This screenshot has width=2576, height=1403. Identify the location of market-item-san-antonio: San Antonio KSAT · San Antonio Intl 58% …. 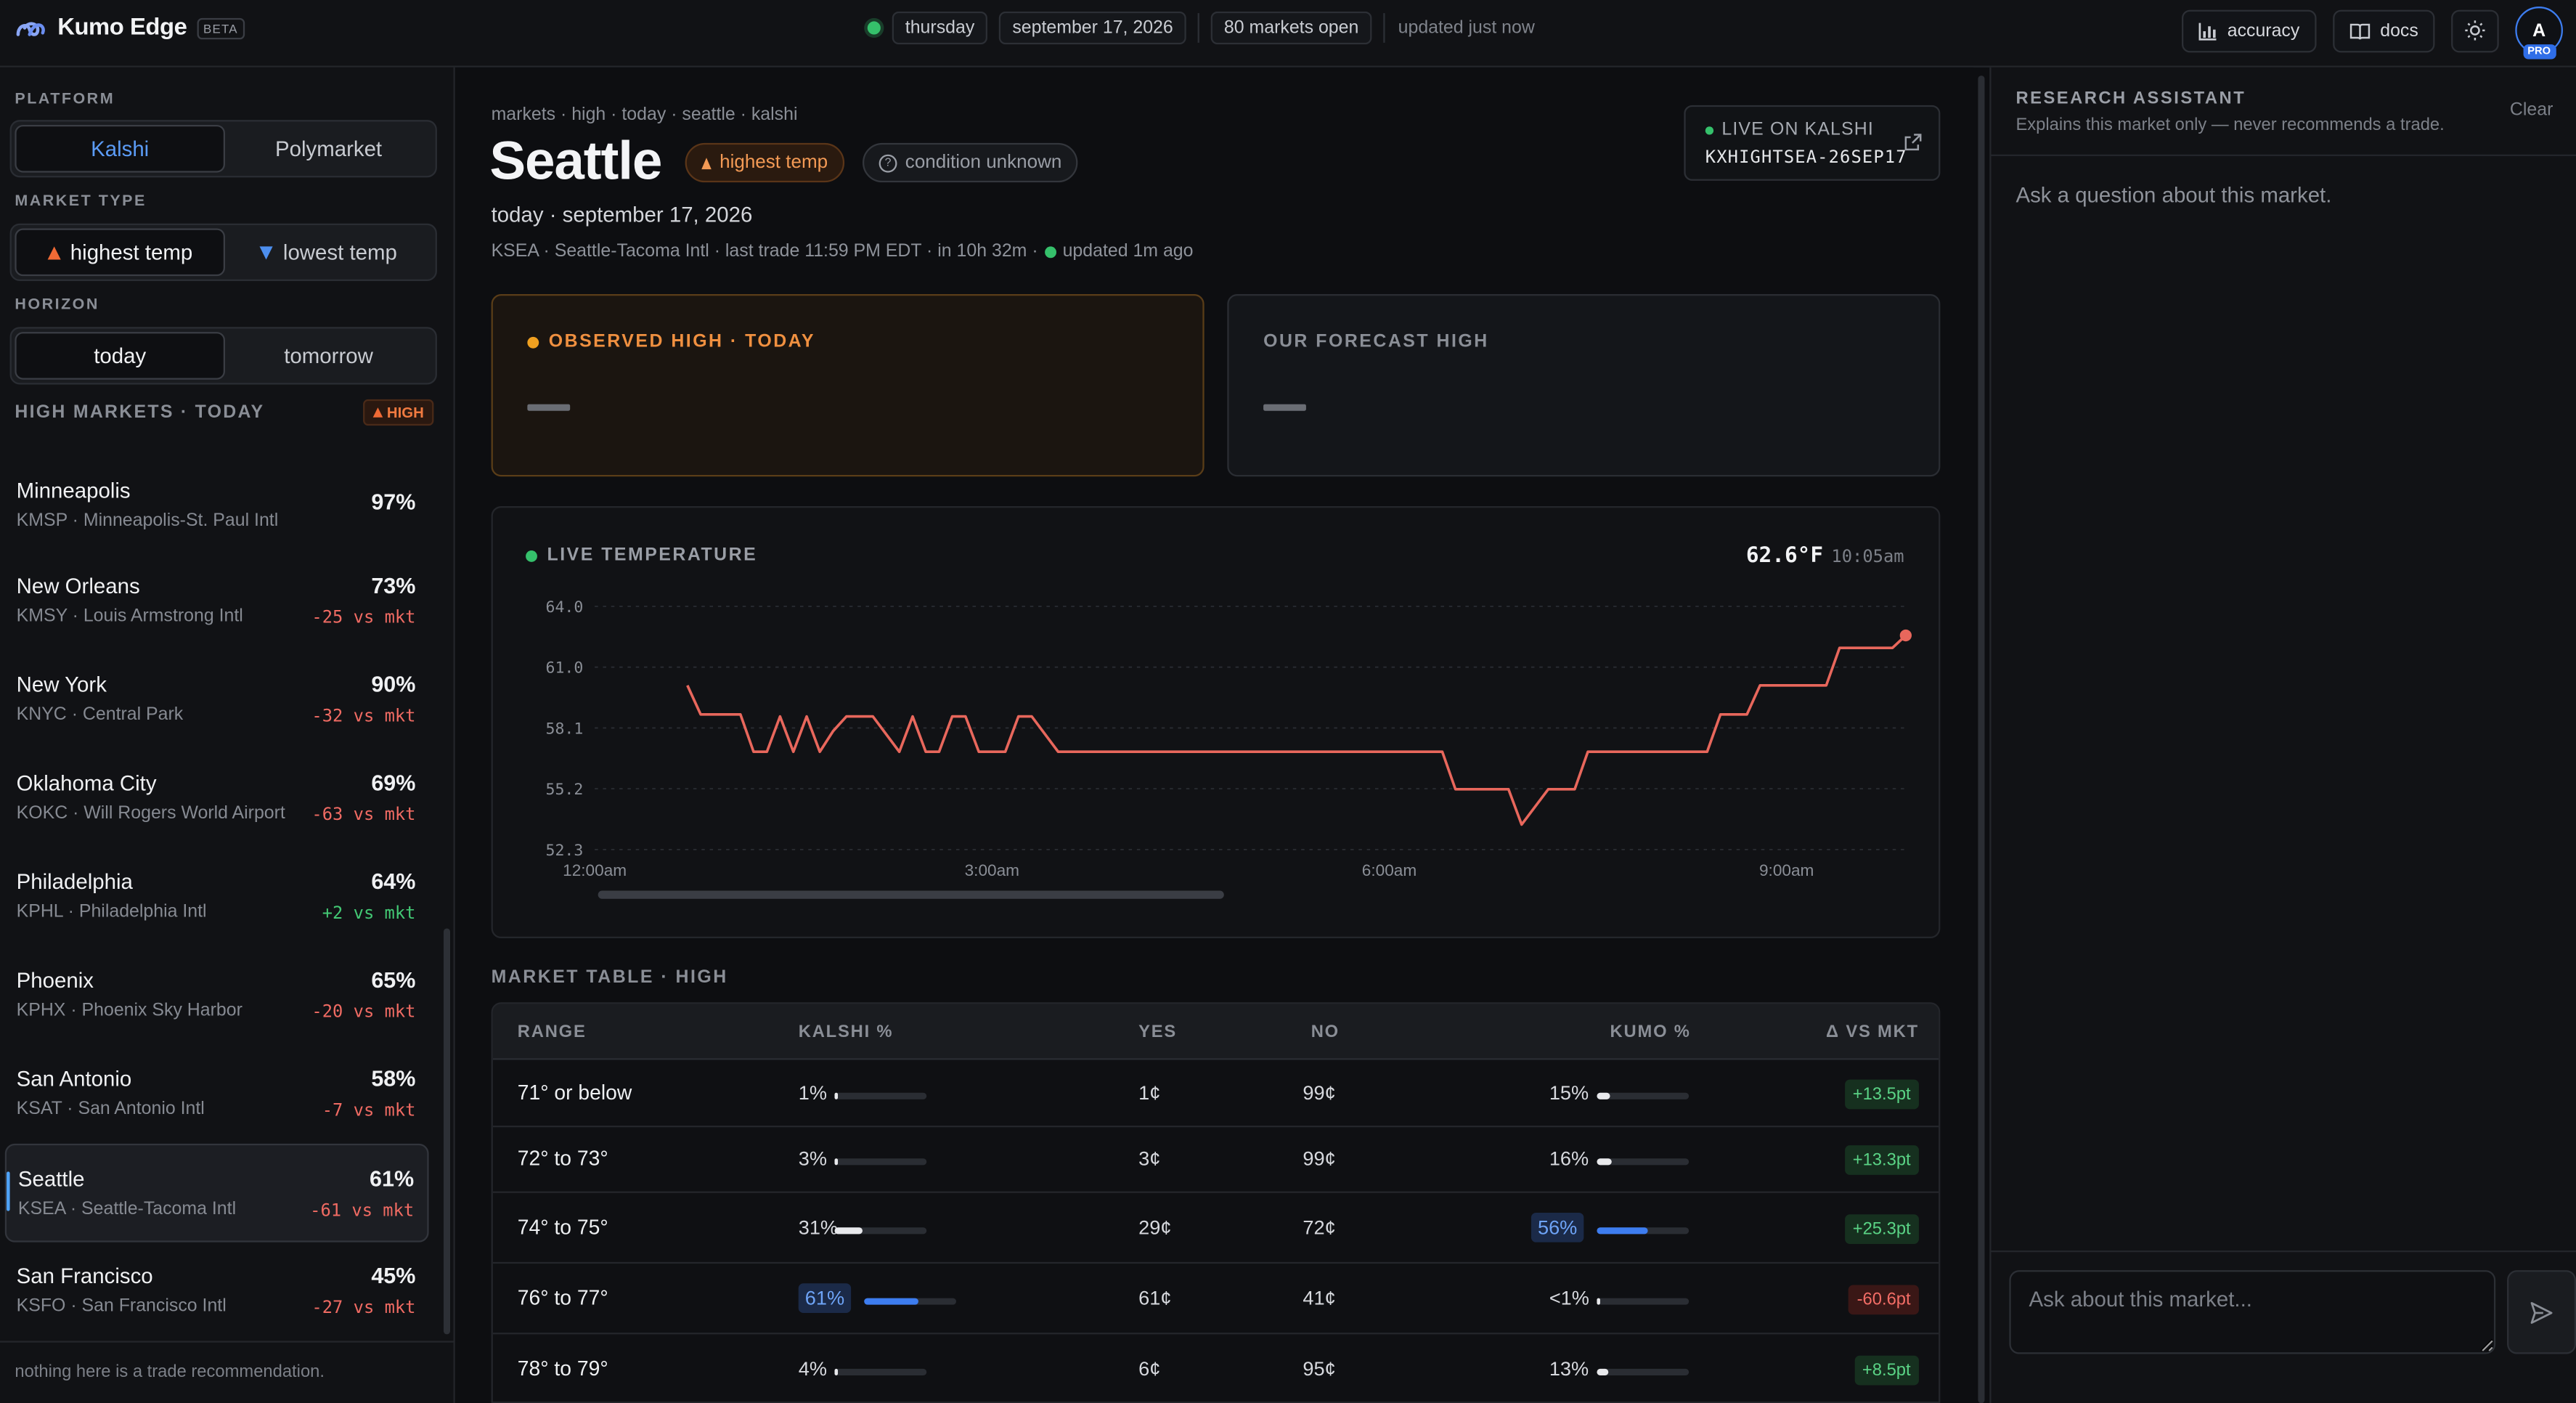
(217, 1094).